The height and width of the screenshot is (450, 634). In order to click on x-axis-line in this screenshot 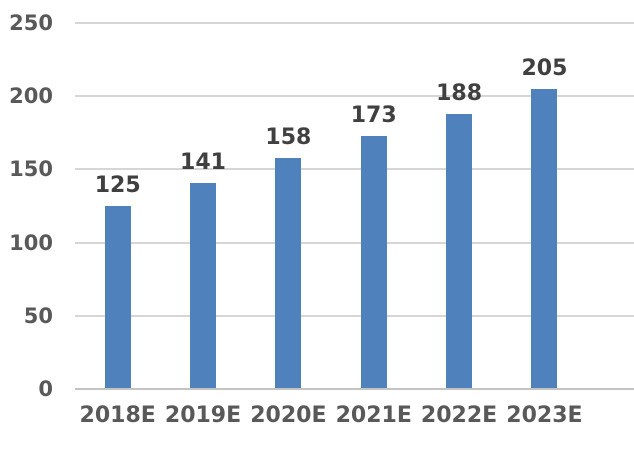, I will do `click(354, 389)`.